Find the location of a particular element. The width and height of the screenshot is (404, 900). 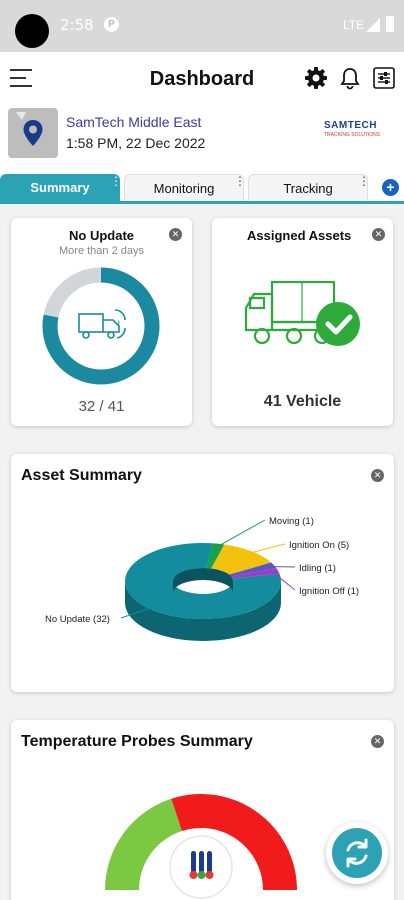

no-update-title: No Update is located at coordinates (101, 235).